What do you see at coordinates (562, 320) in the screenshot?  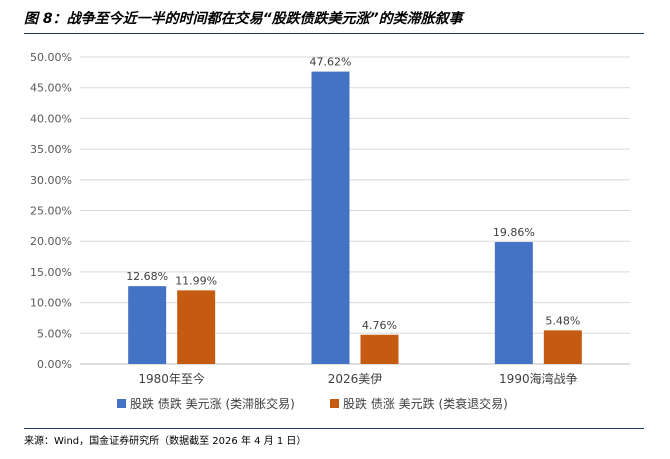 I see `bar-value-label: 5.48%` at bounding box center [562, 320].